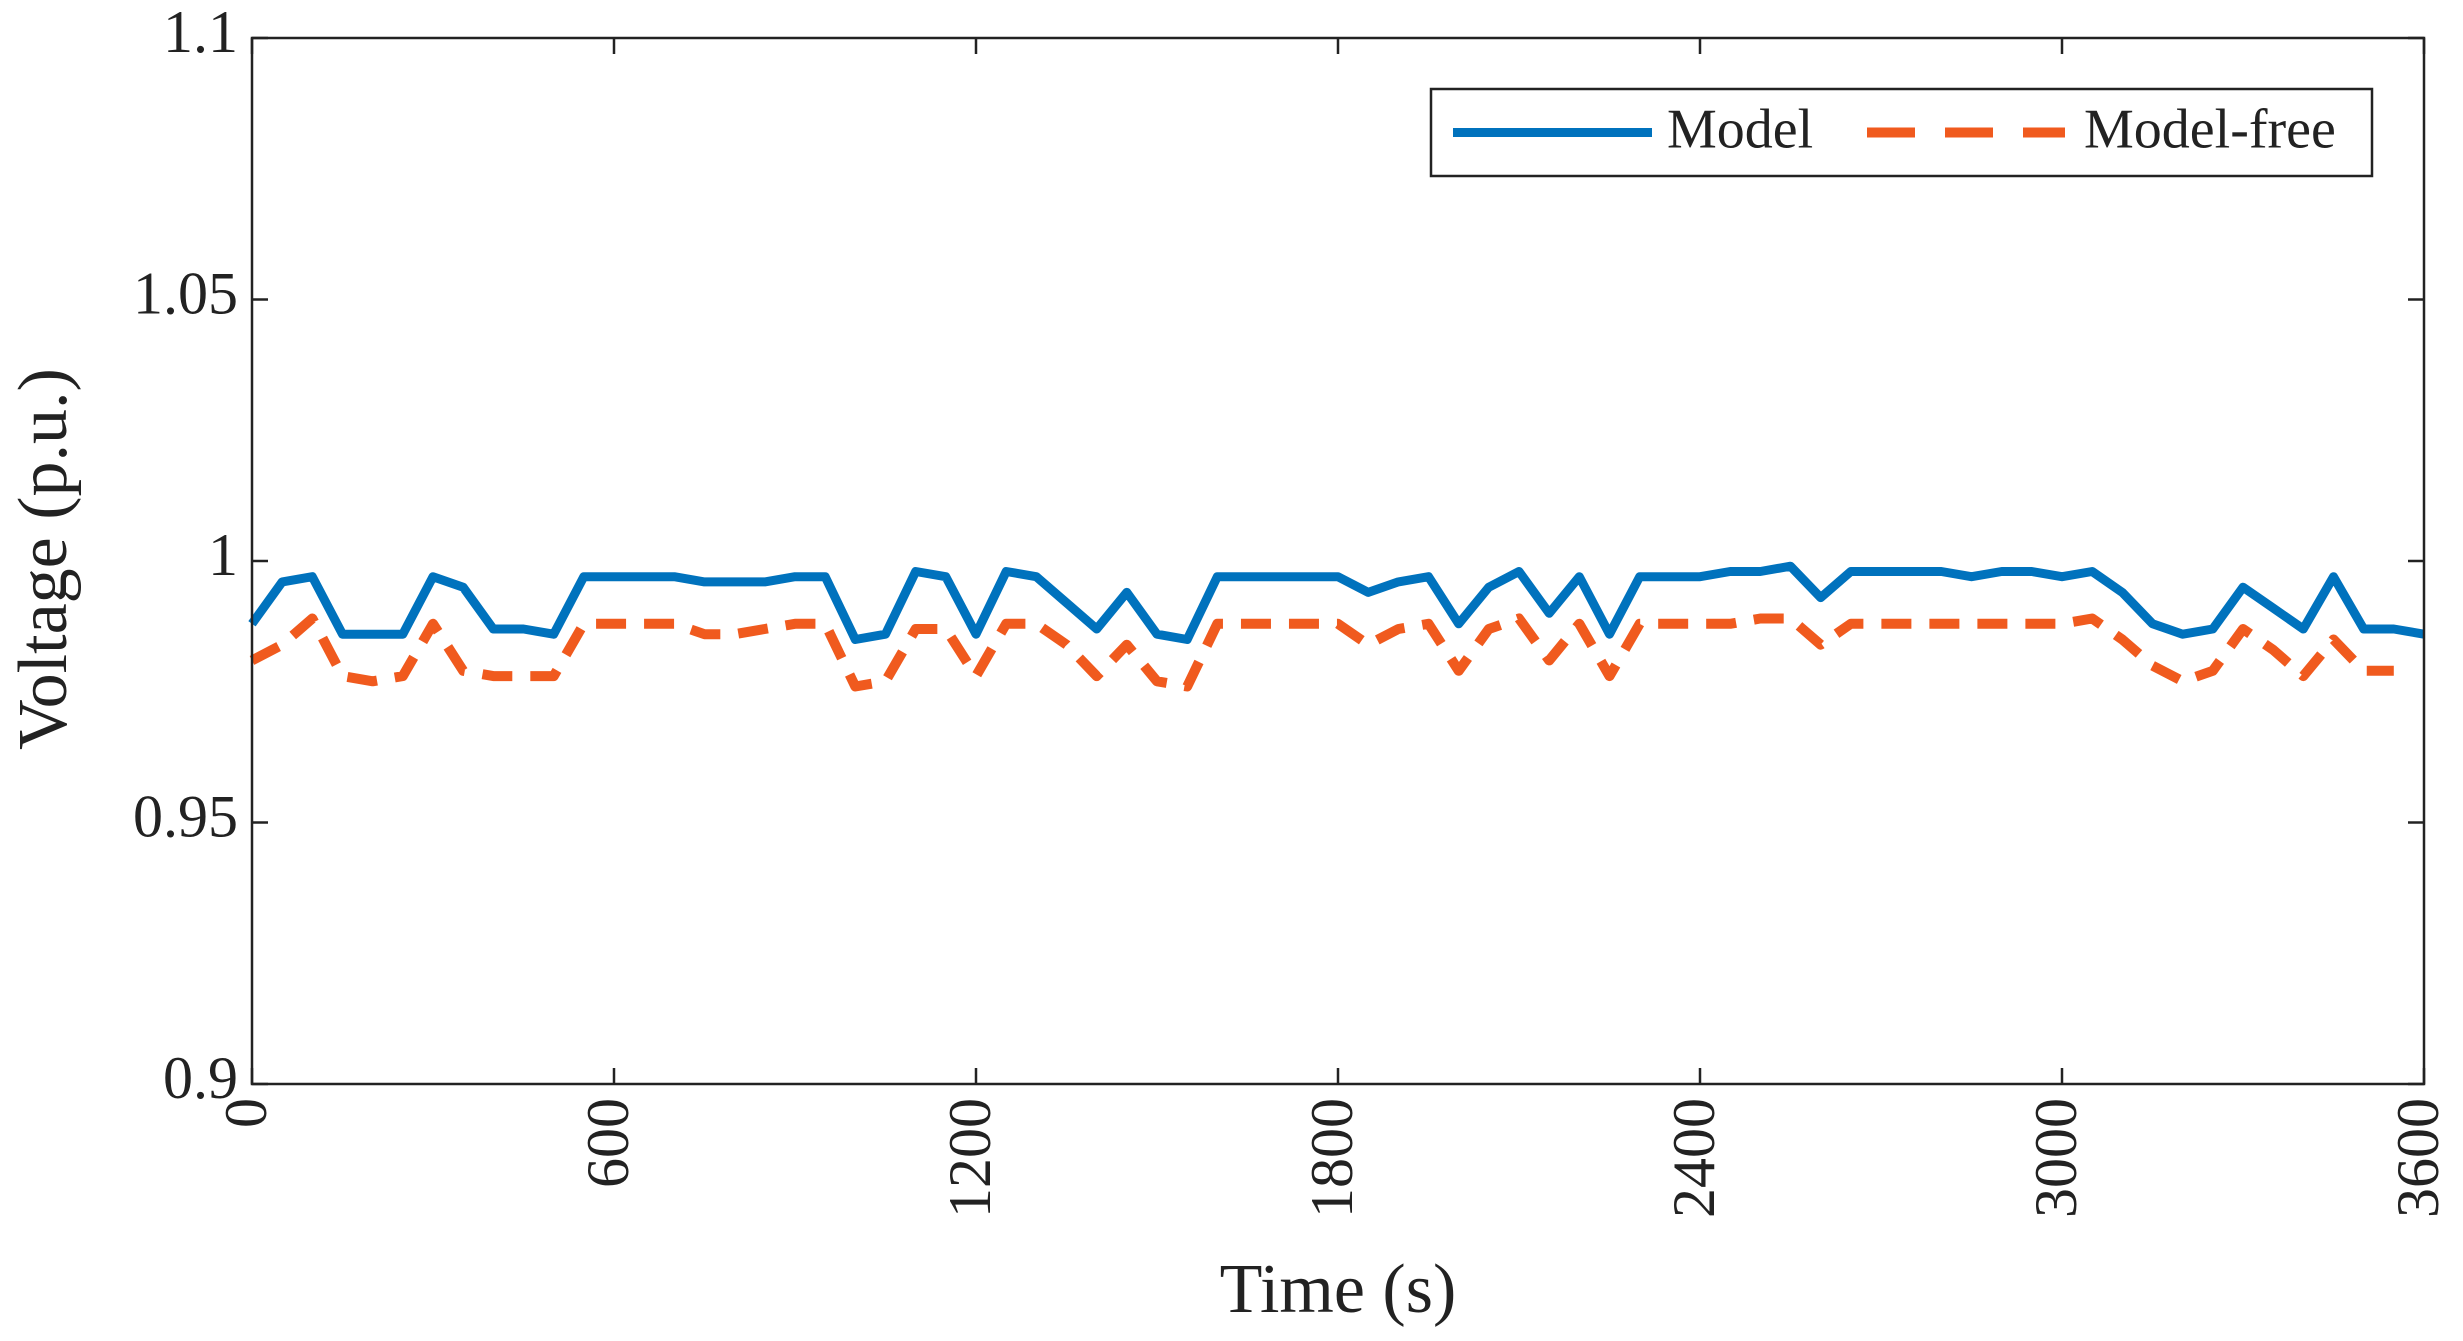 Image resolution: width=2463 pixels, height=1341 pixels. Describe the element at coordinates (185, 816) in the screenshot. I see `y-tick-label: 0.95` at that location.